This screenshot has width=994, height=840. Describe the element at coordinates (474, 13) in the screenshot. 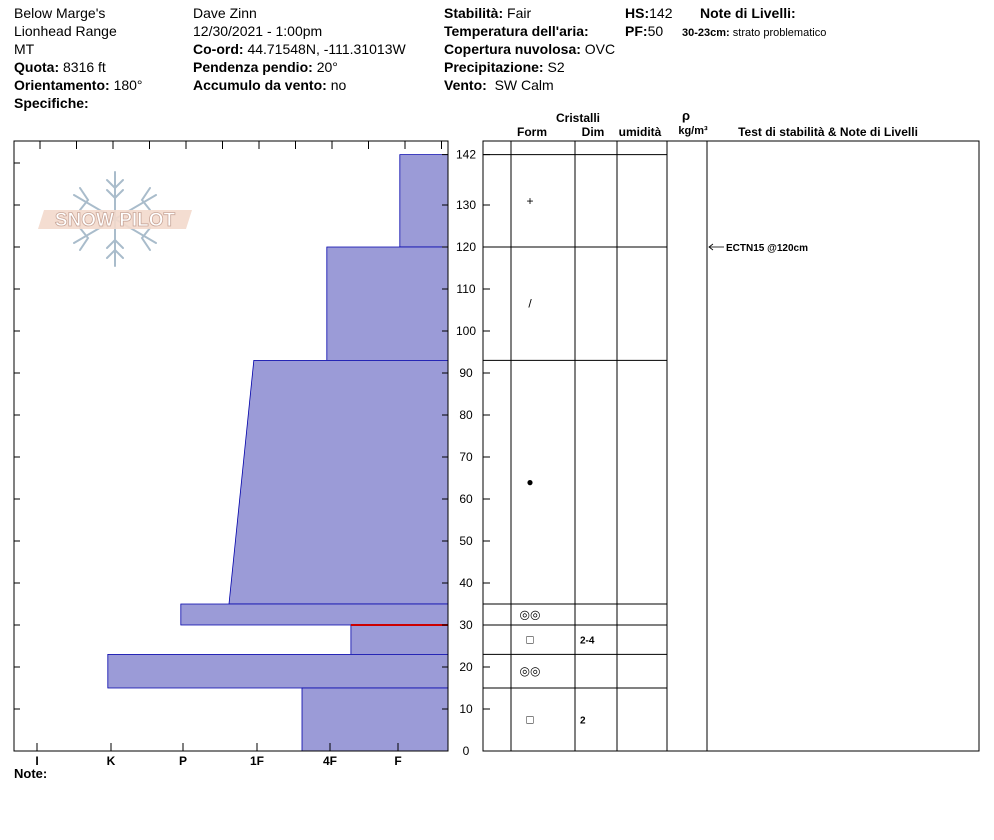

I see `stability-label: Stabilità:` at that location.